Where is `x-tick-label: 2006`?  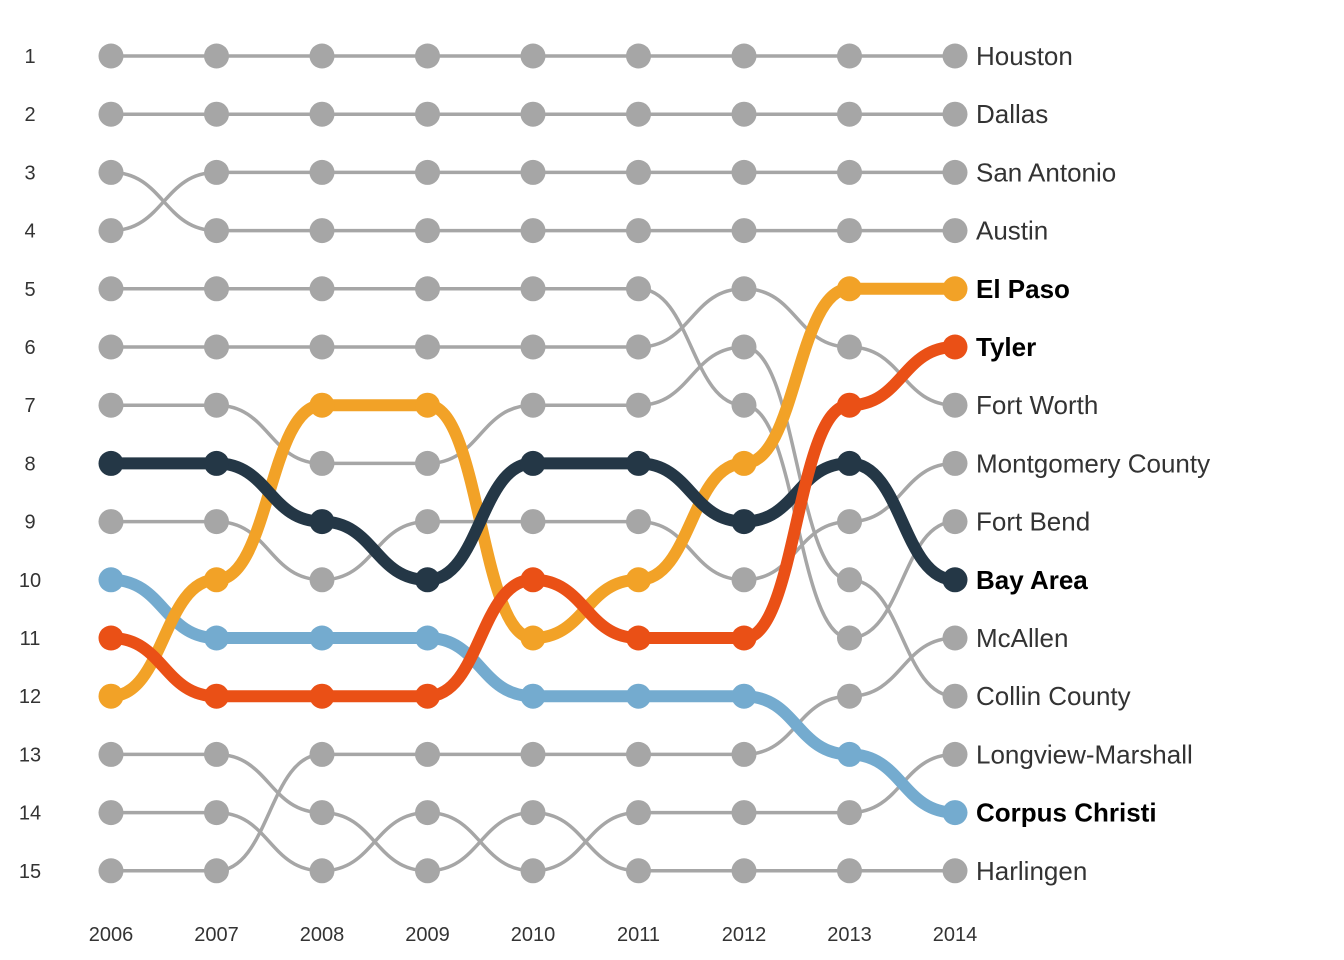
x-tick-label: 2006 is located at coordinates (111, 935).